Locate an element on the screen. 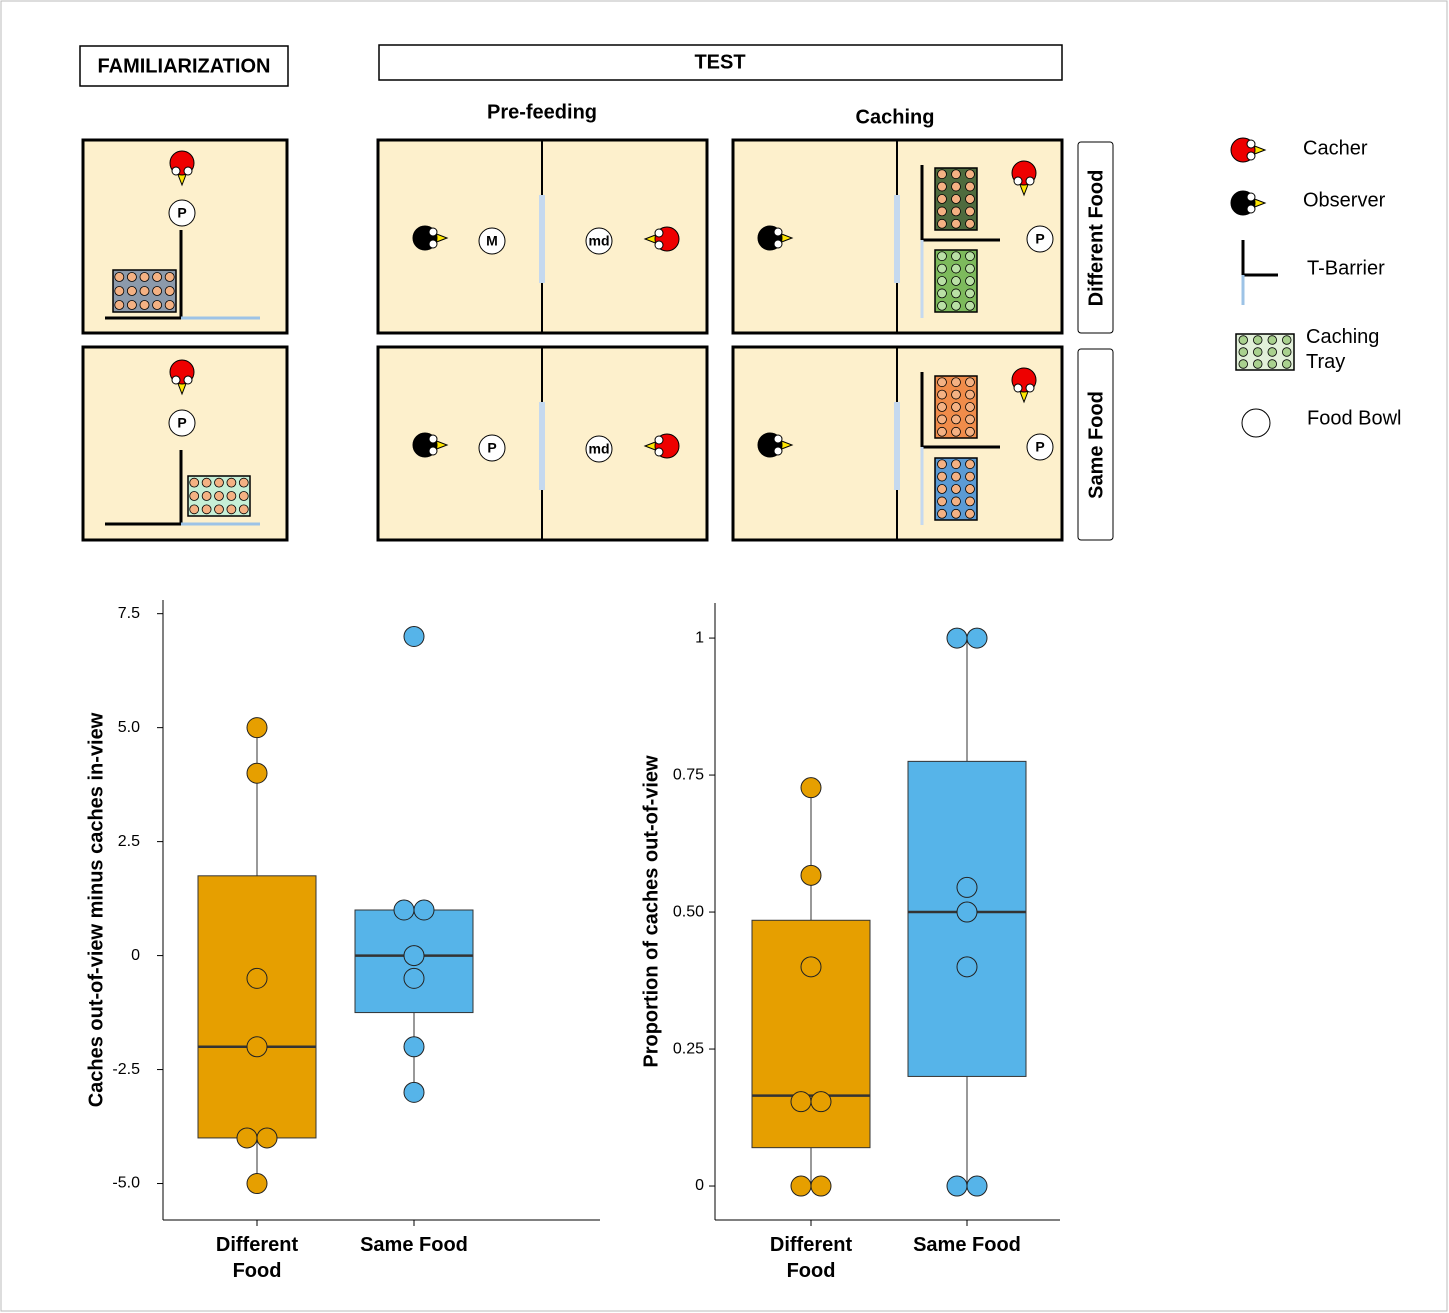 The width and height of the screenshot is (1449, 1313). legend-label: Cacher is located at coordinates (1335, 148).